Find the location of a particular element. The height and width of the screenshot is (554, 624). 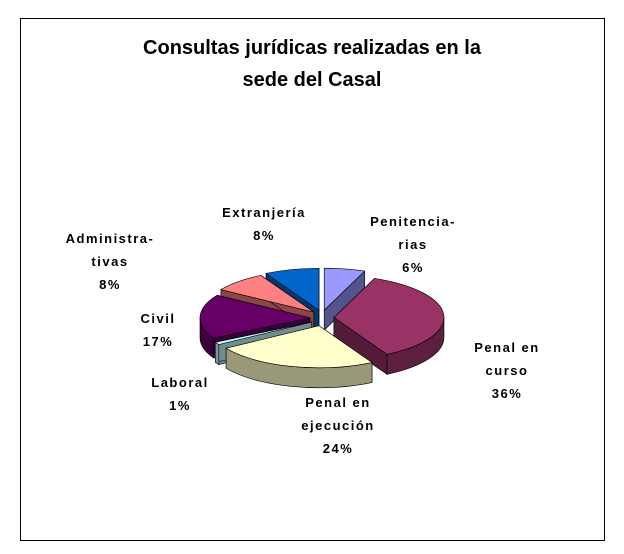

slice-label: Laboral is located at coordinates (179, 382).